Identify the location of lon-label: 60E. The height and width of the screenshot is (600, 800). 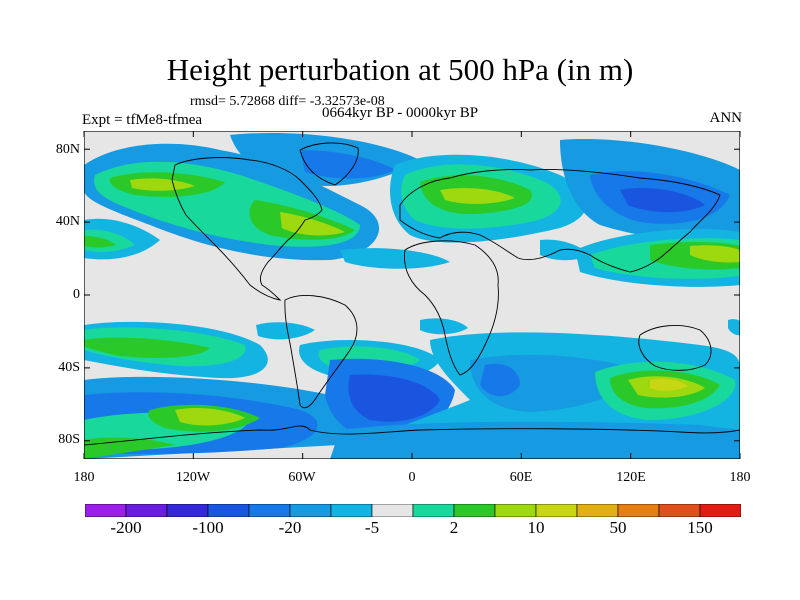
(521, 477).